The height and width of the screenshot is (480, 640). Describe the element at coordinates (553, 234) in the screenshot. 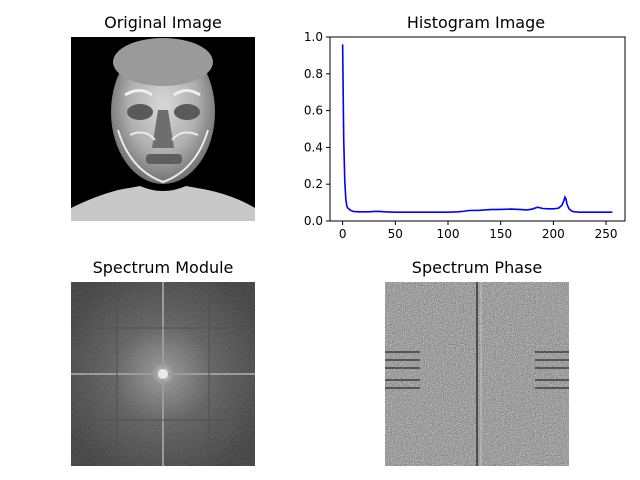

I see `x-tick-label: 200` at that location.